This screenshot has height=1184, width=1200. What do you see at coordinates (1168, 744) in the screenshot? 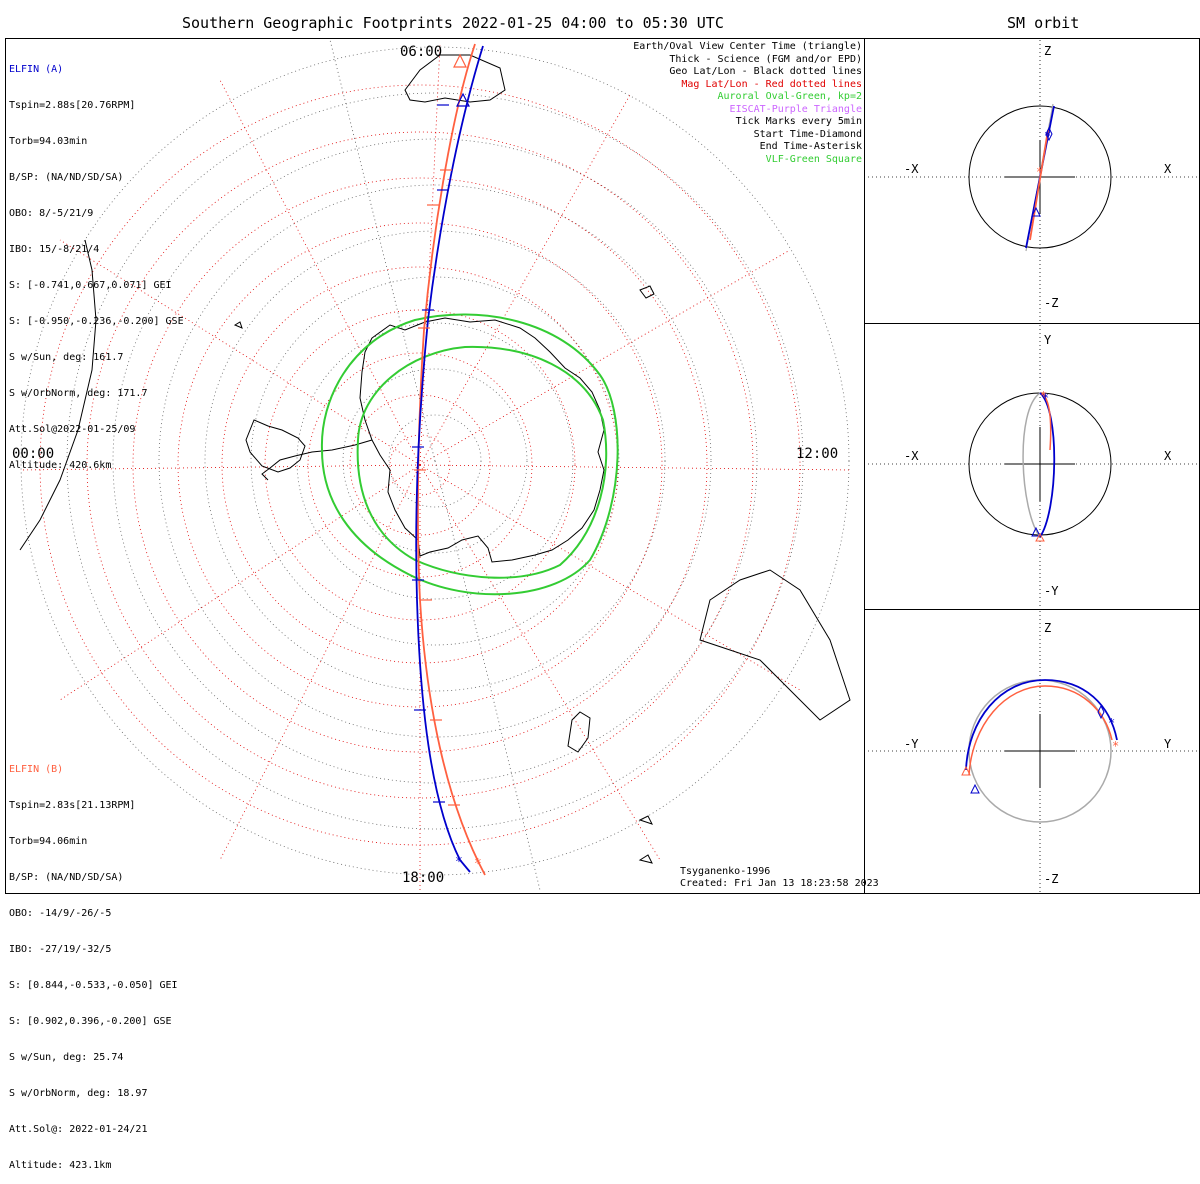
I see `sm-yz-right-label: Y` at bounding box center [1168, 744].